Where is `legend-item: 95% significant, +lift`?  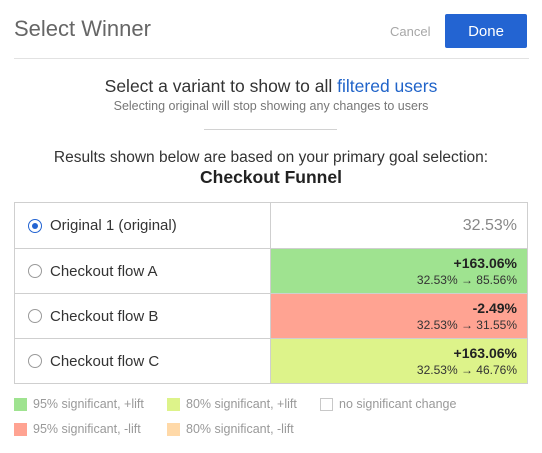
legend-item: 95% significant, +lift is located at coordinates (79, 404).